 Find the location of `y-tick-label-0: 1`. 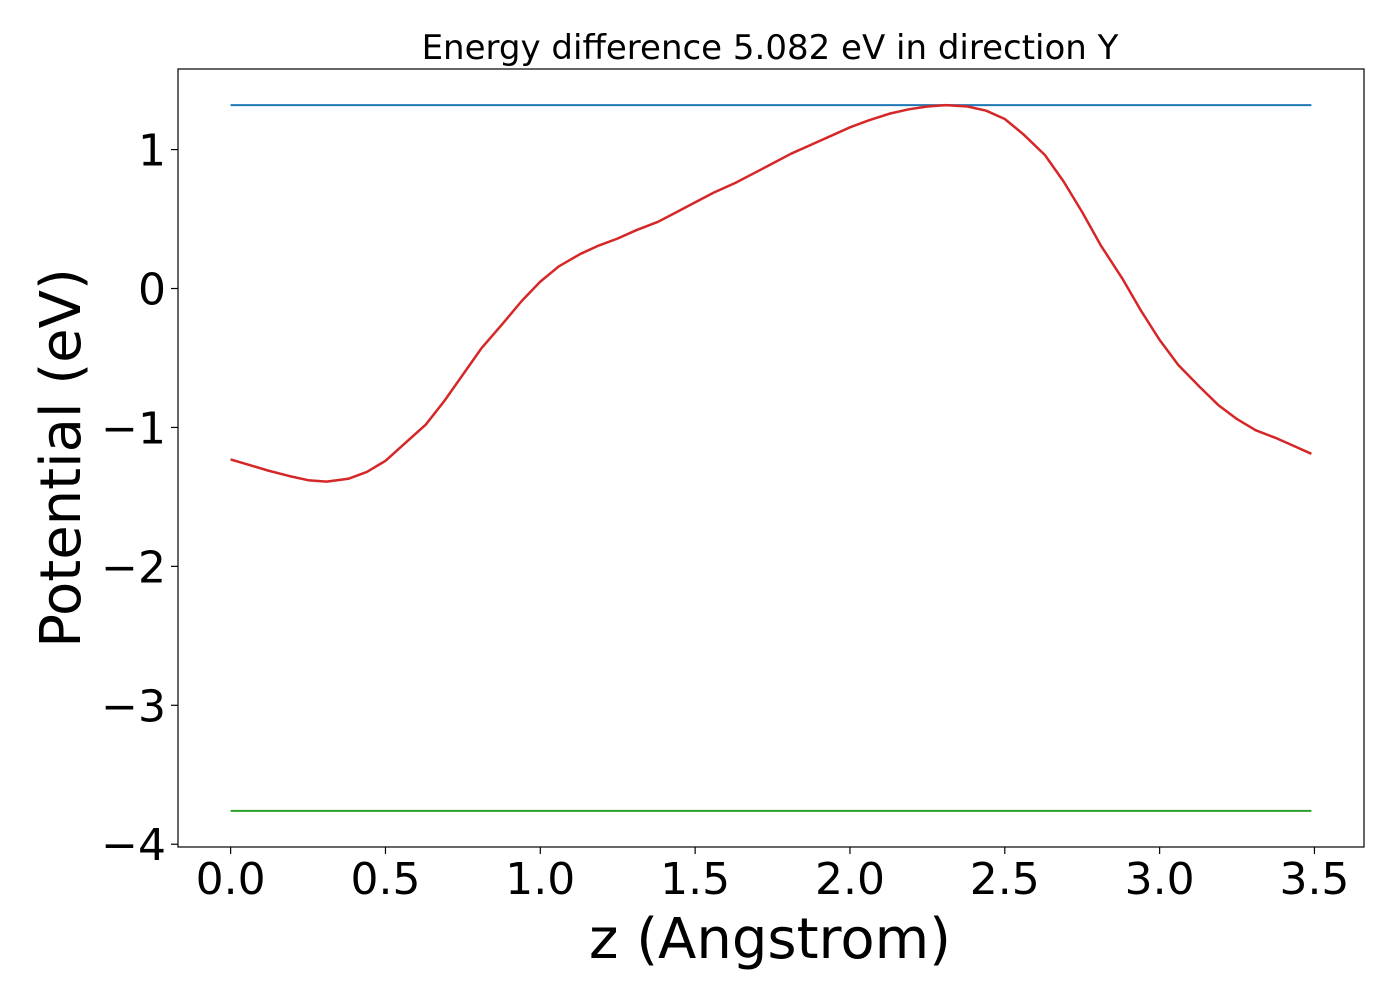

y-tick-label-0: 1 is located at coordinates (152, 151).